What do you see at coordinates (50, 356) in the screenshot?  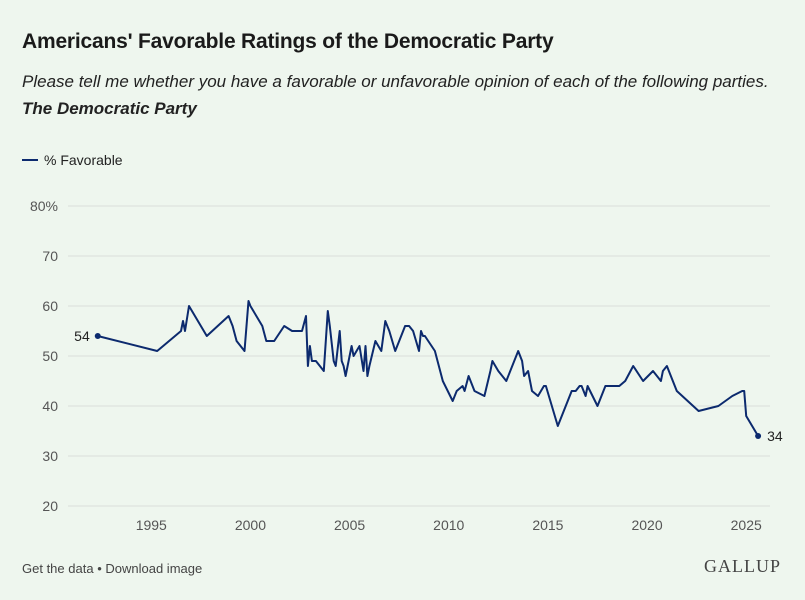 I see `y-tick-label: 50` at bounding box center [50, 356].